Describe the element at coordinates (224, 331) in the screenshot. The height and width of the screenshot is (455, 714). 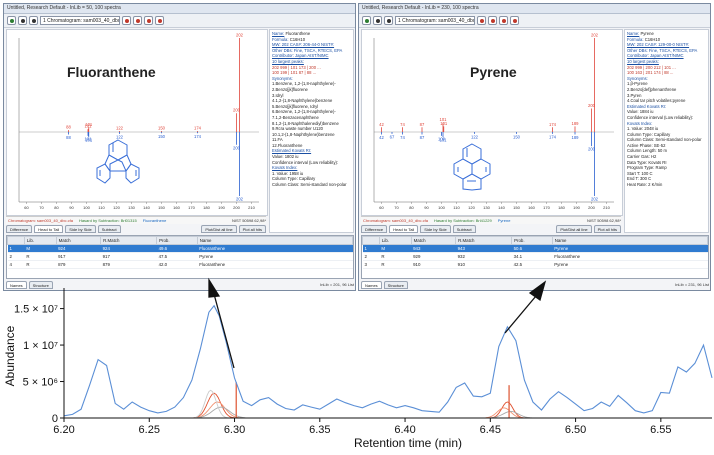
I see `arrow-to-fluoranthene` at that location.